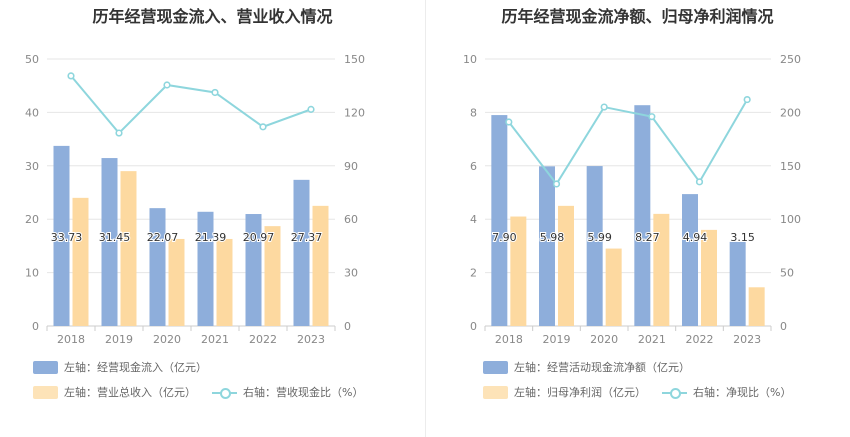 This screenshot has width=850, height=437. I want to click on y-right-tick-label: 120, so click(354, 112).